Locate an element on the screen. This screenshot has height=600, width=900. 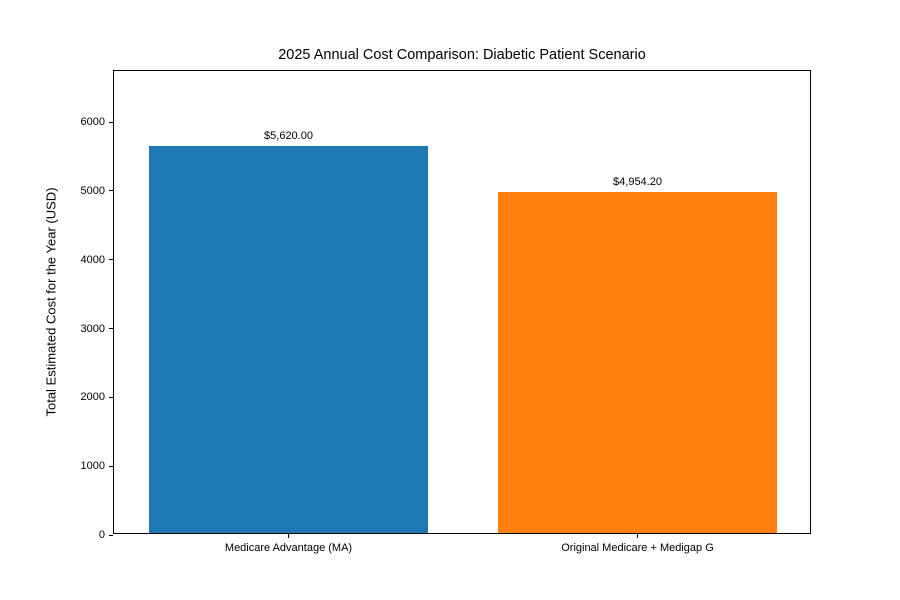
x-axis-category-label: Medicare Advantage (MA) is located at coordinates (288, 548).